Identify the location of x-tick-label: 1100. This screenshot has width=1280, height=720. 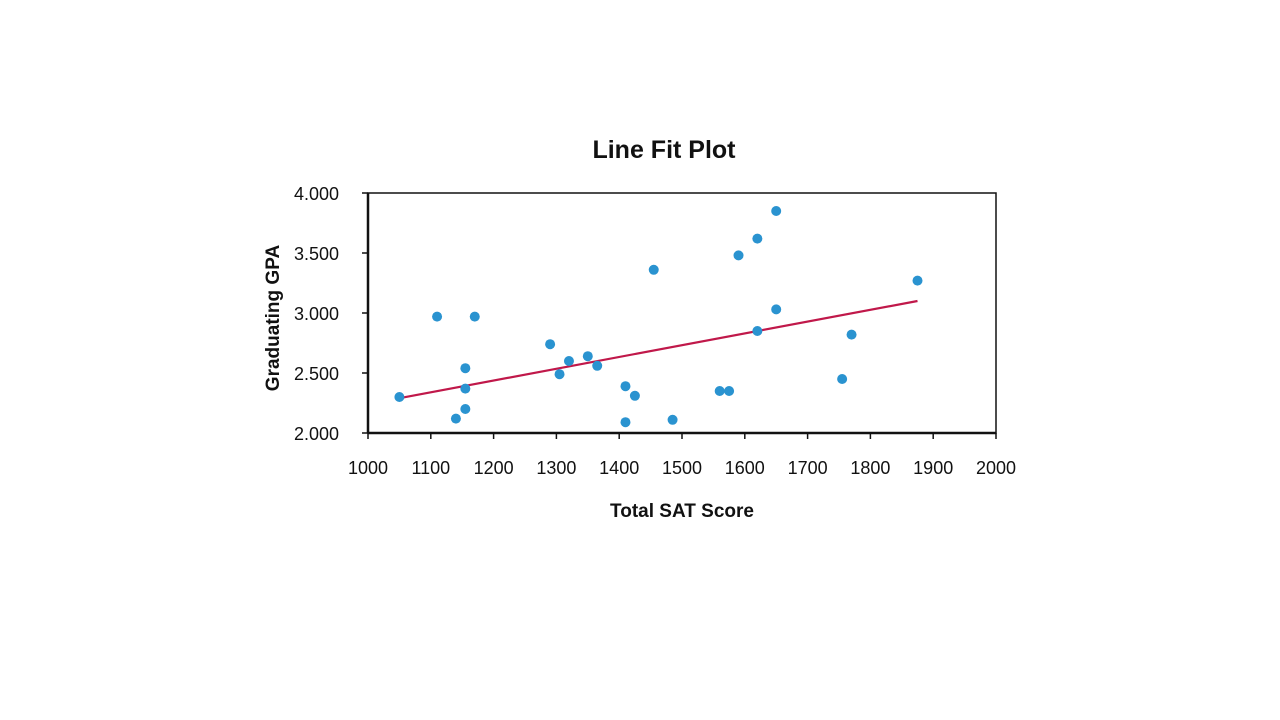
(430, 468).